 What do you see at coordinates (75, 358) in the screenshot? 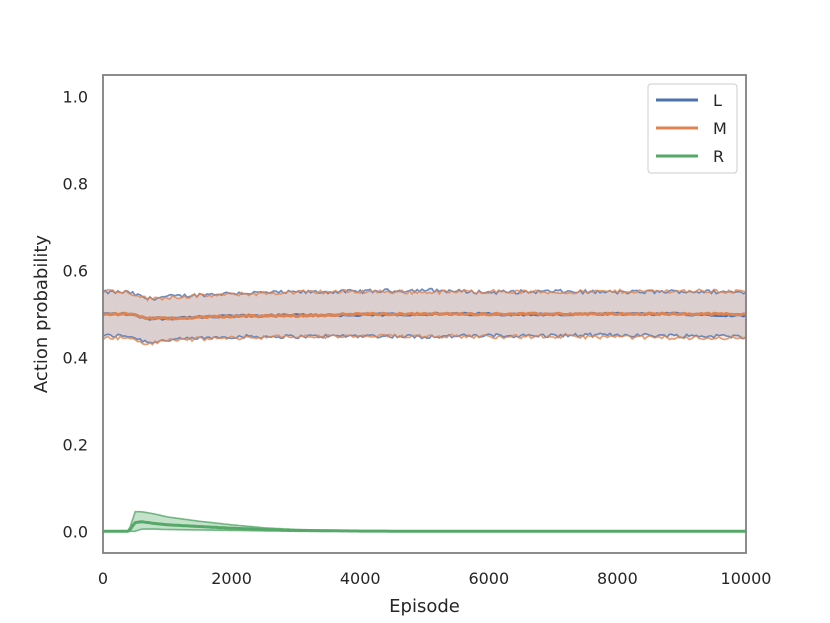
I see `y-tick-label: 0.4` at bounding box center [75, 358].